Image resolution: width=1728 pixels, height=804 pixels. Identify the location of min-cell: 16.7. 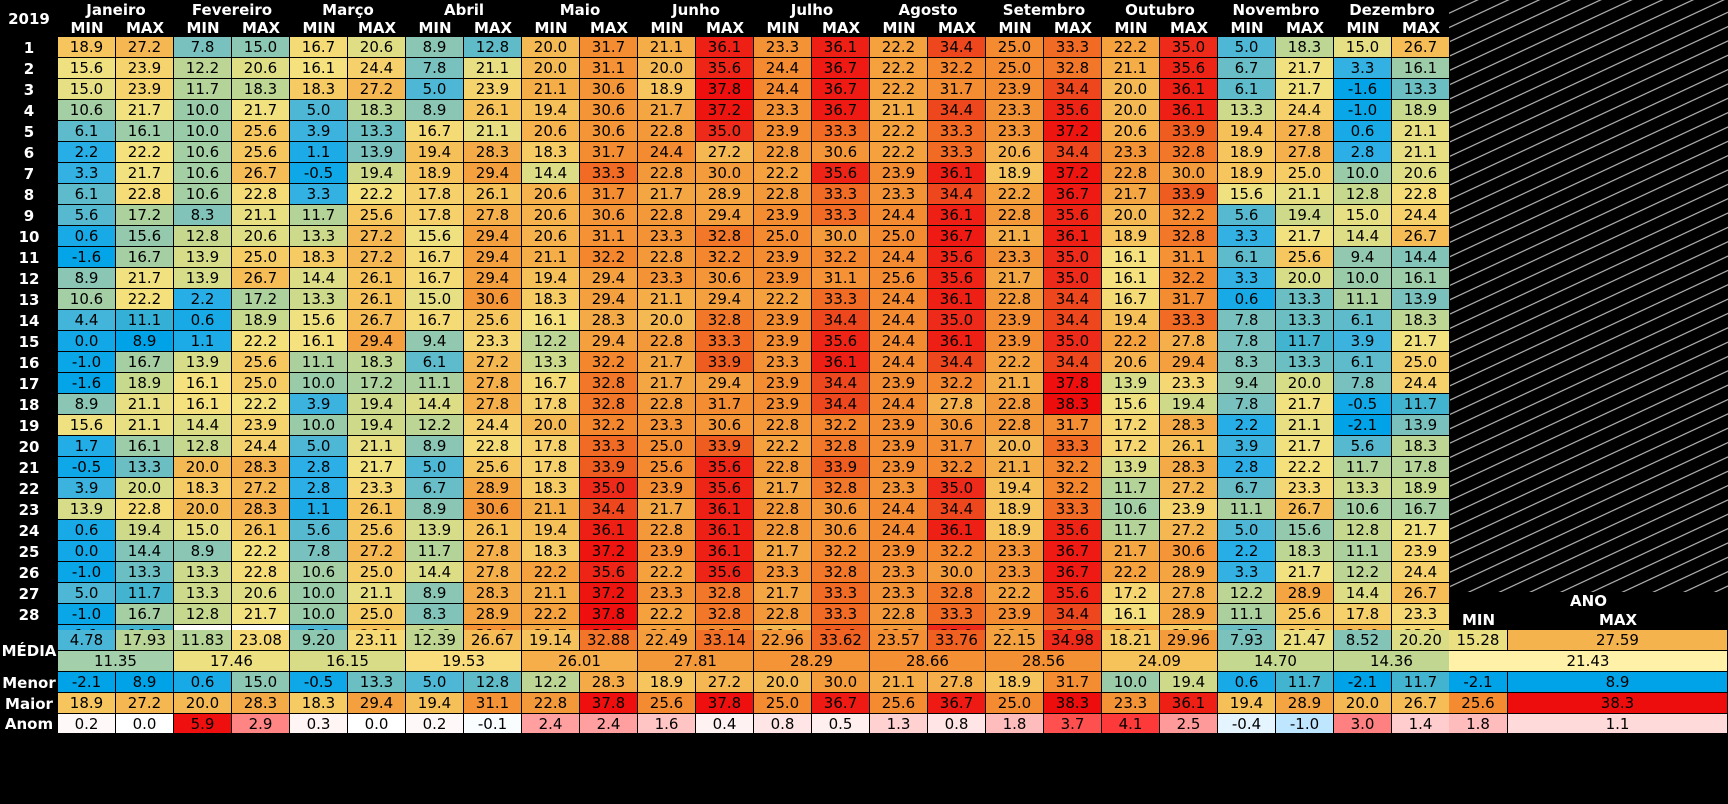
(319, 47).